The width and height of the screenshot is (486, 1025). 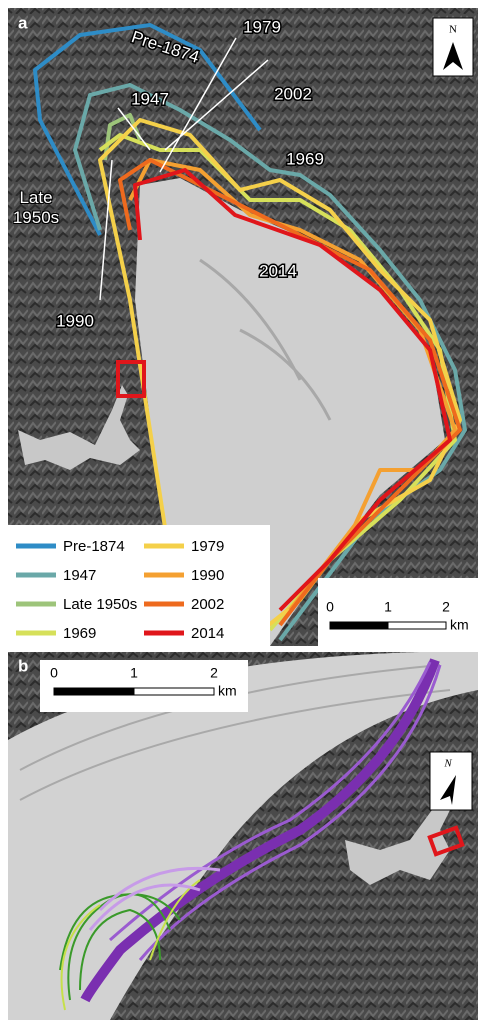 I want to click on north-arrow-box, so click(x=453, y=47).